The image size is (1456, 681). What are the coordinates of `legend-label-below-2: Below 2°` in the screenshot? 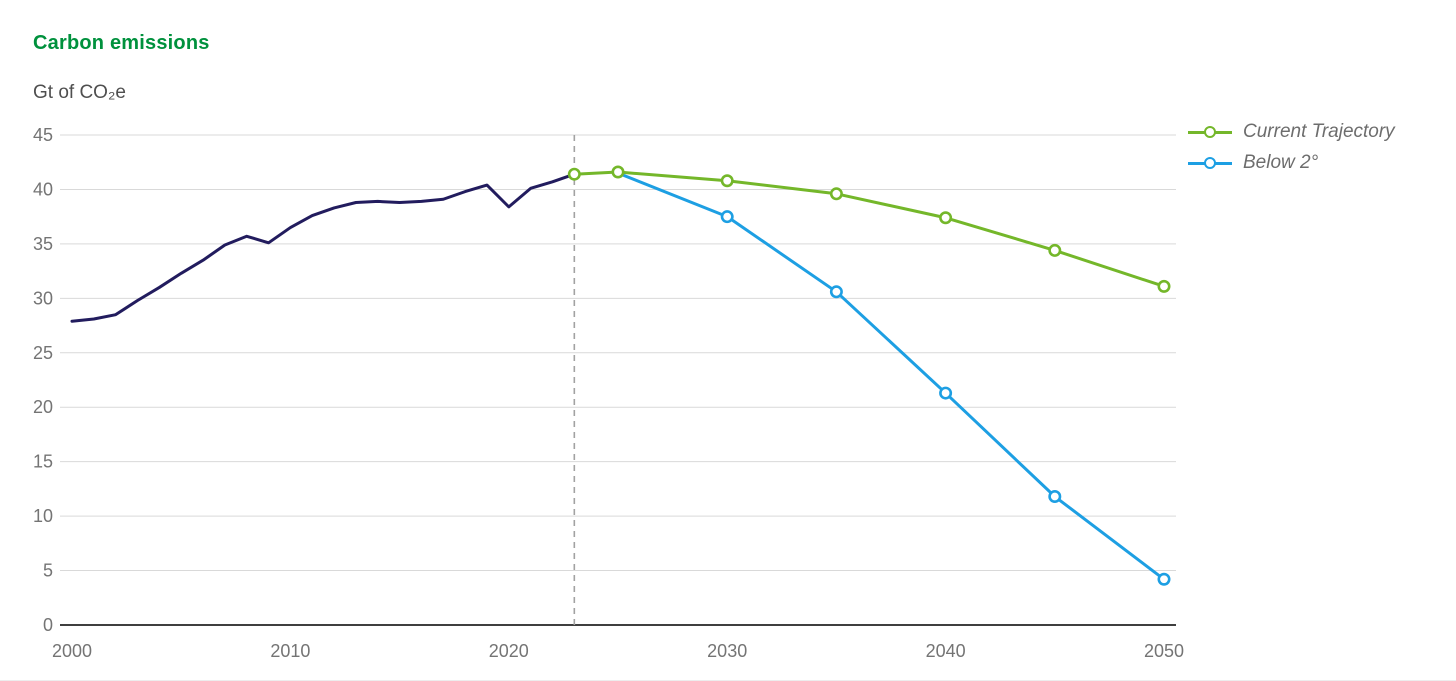 It's located at (1281, 162).